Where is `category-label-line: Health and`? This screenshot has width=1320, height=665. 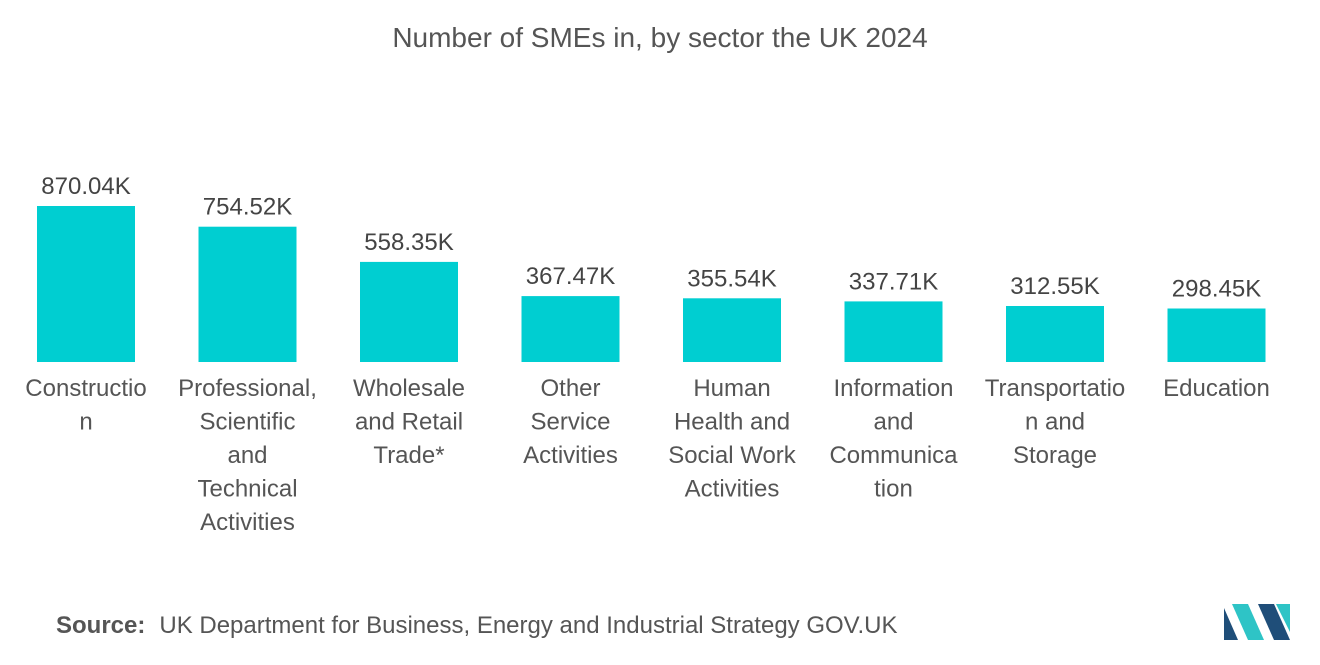 category-label-line: Health and is located at coordinates (732, 422).